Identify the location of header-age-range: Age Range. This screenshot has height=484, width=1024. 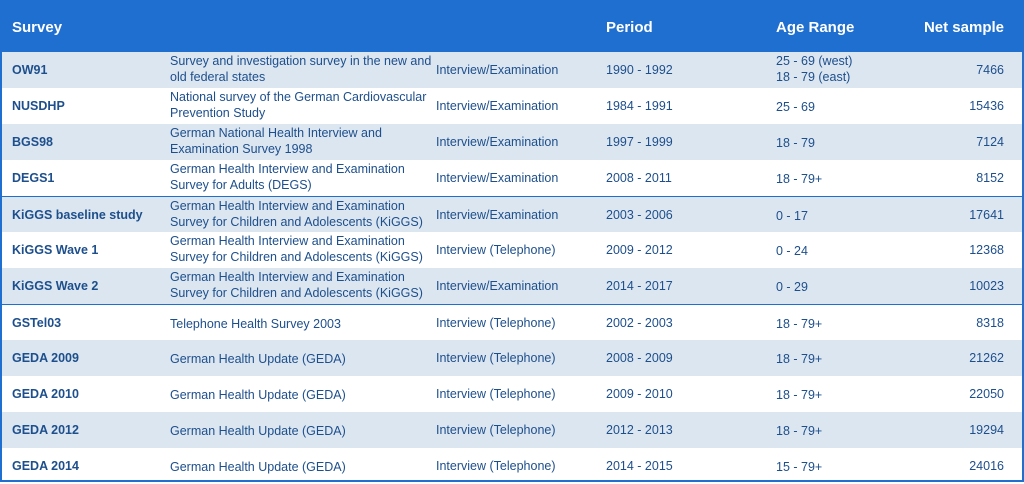
(815, 27).